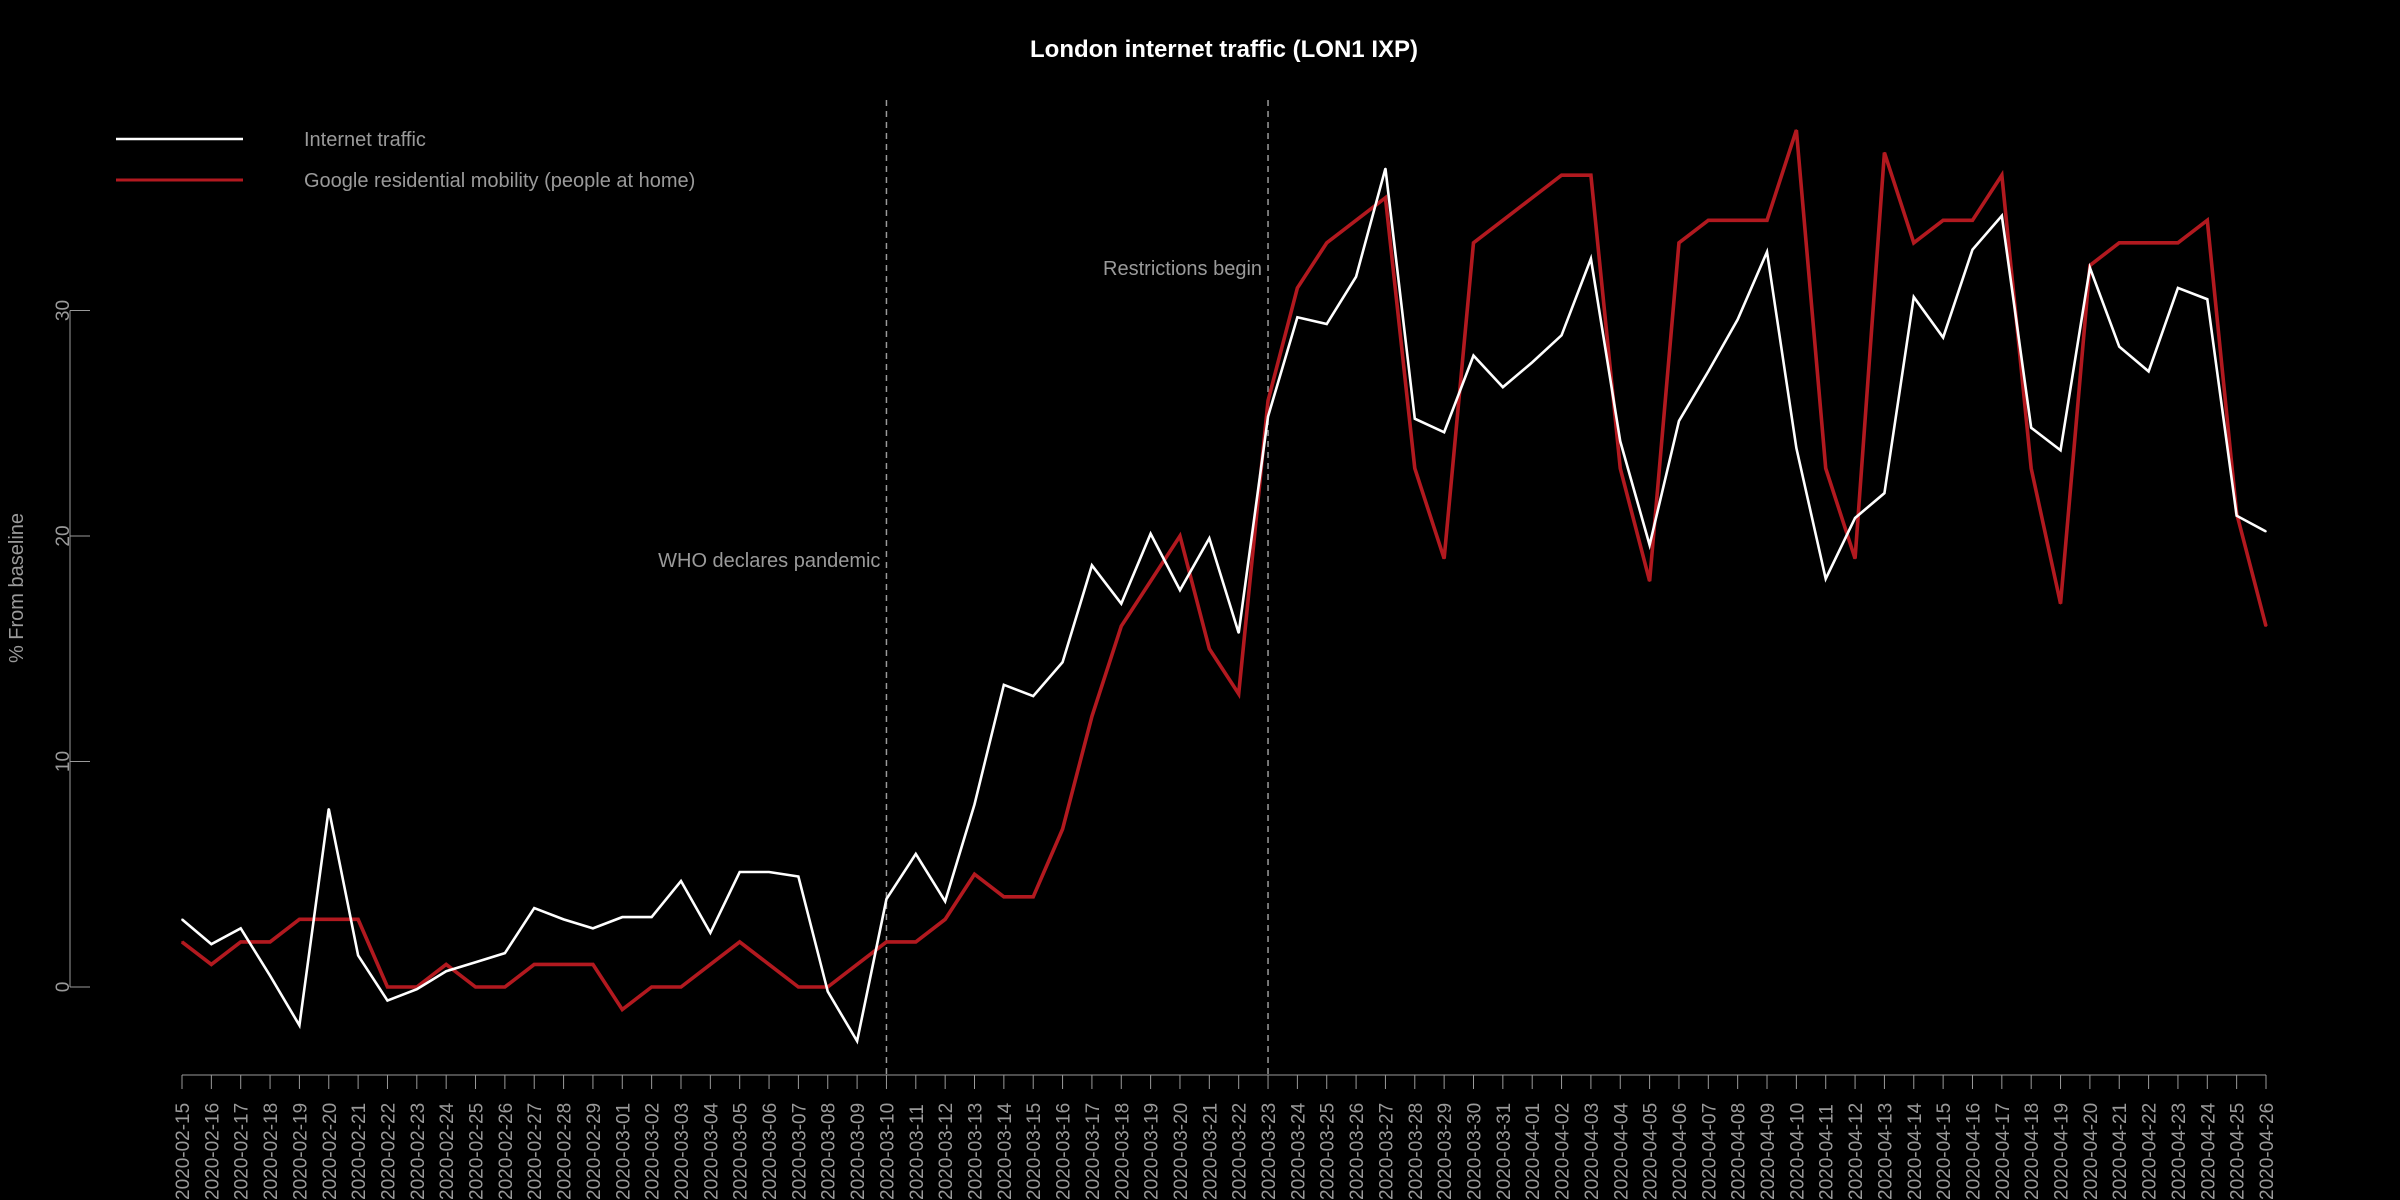 The image size is (2400, 1200). I want to click on x-tick-label: 2020-03-02, so click(653, 1151).